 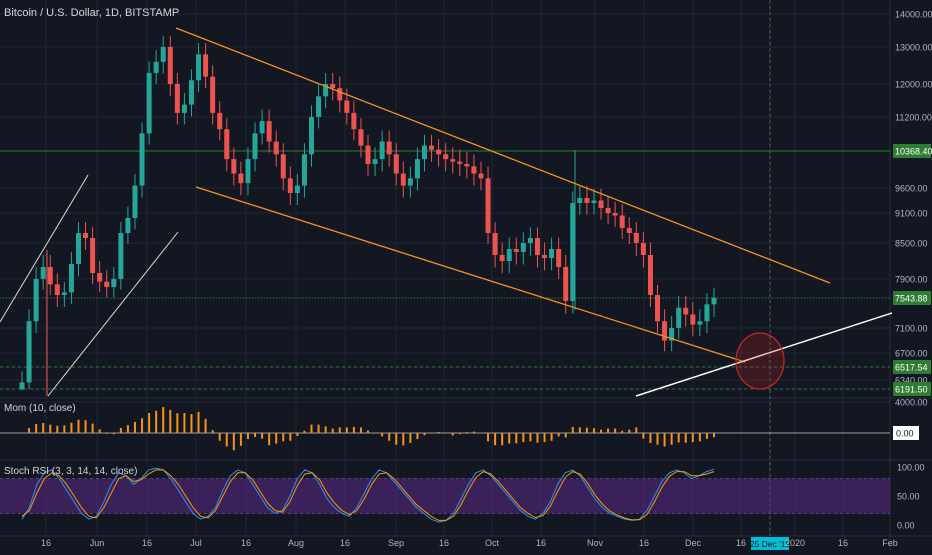 I want to click on symbol-title: Bitcoin / U.S. Dollar, 1D, BITSTAMP, so click(x=91, y=13).